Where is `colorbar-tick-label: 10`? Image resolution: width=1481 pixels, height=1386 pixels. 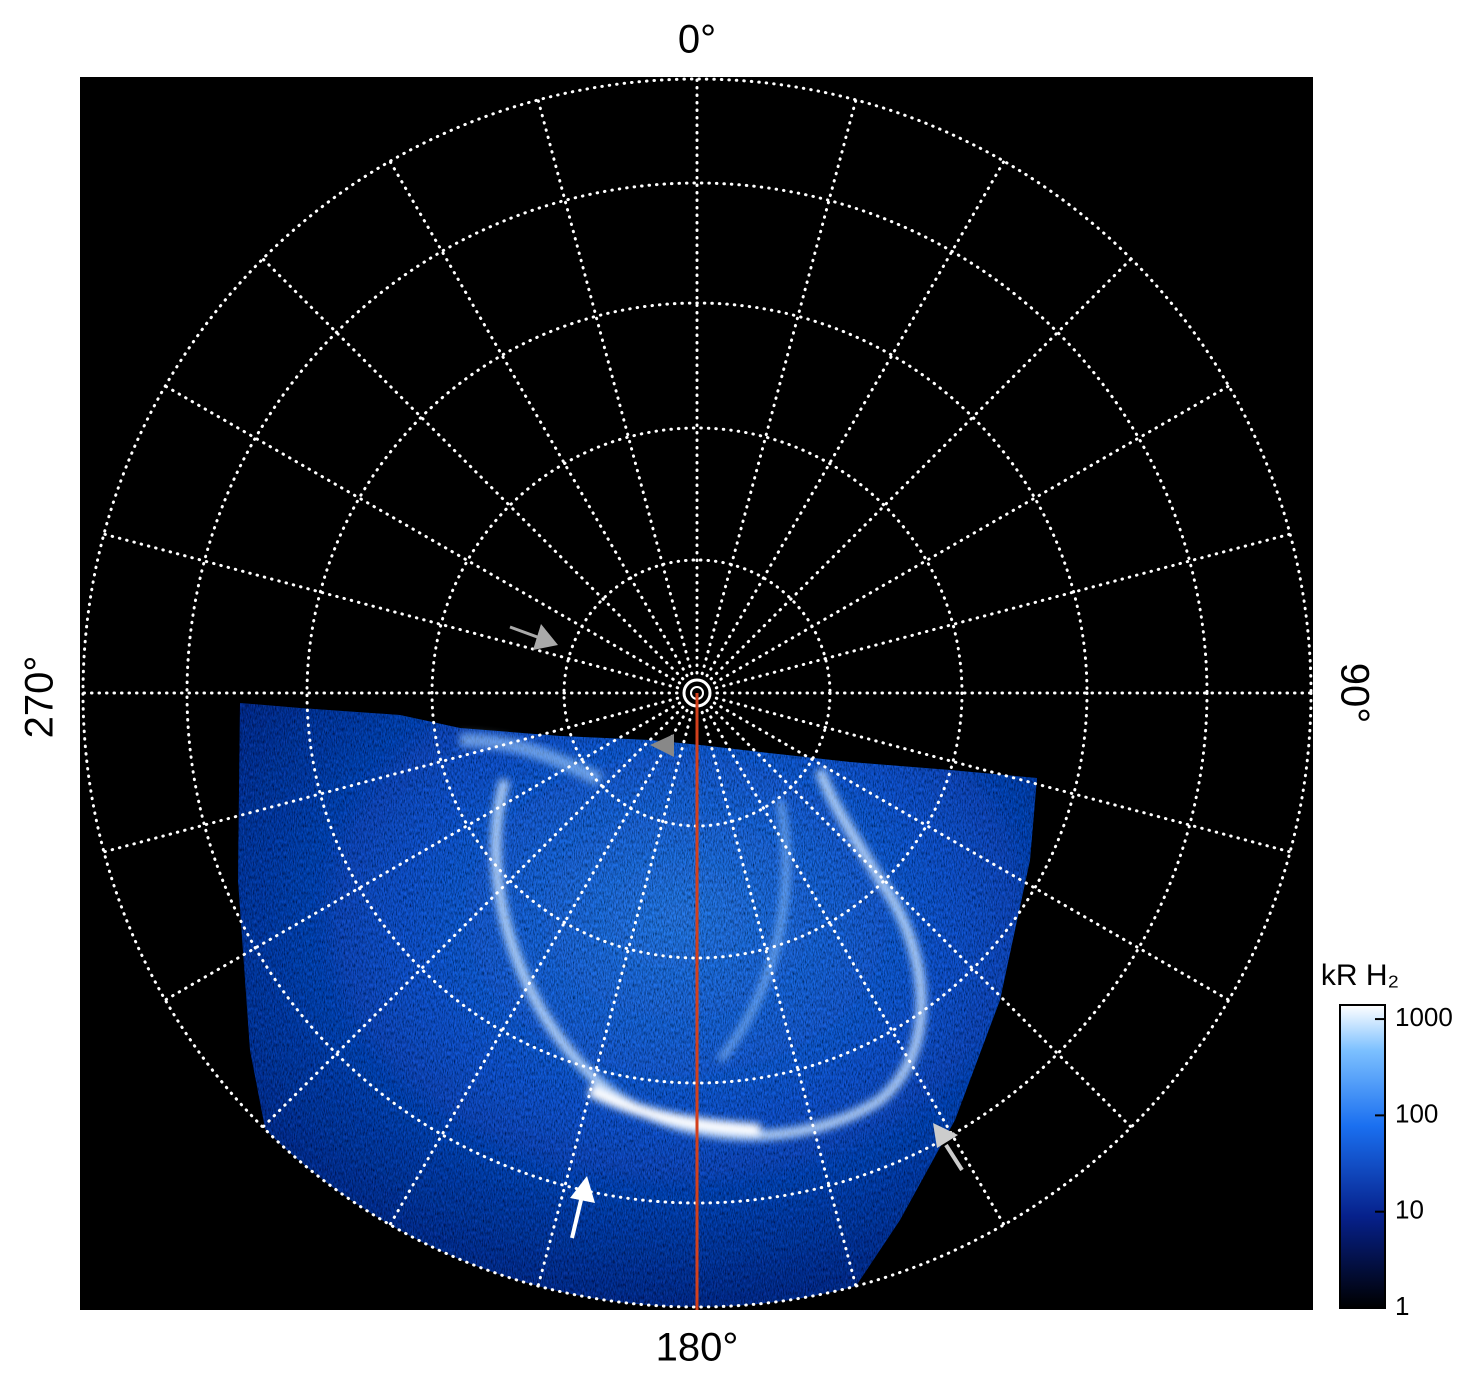
colorbar-tick-label: 10 is located at coordinates (1409, 1210).